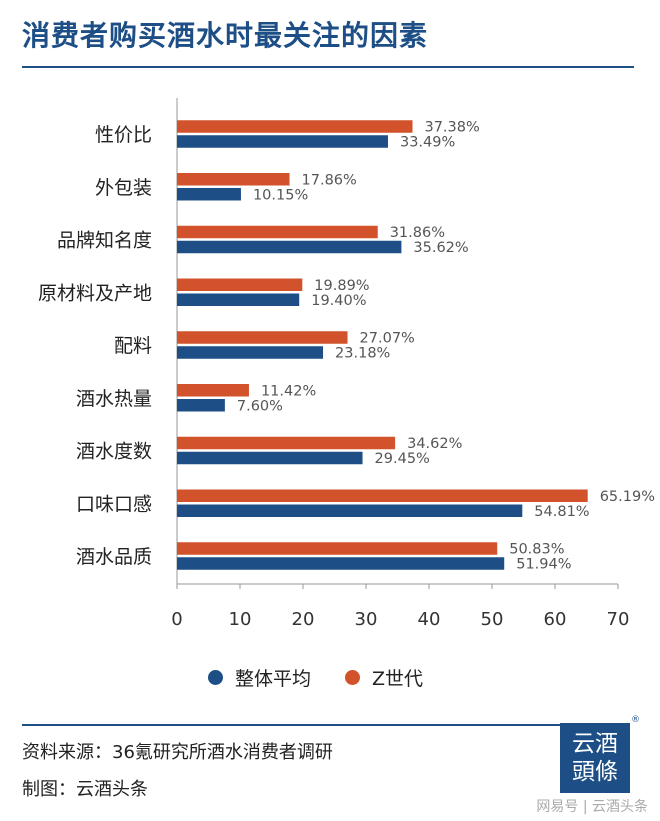 The image size is (660, 821). I want to click on value-label-overall: 10.15%, so click(280, 195).